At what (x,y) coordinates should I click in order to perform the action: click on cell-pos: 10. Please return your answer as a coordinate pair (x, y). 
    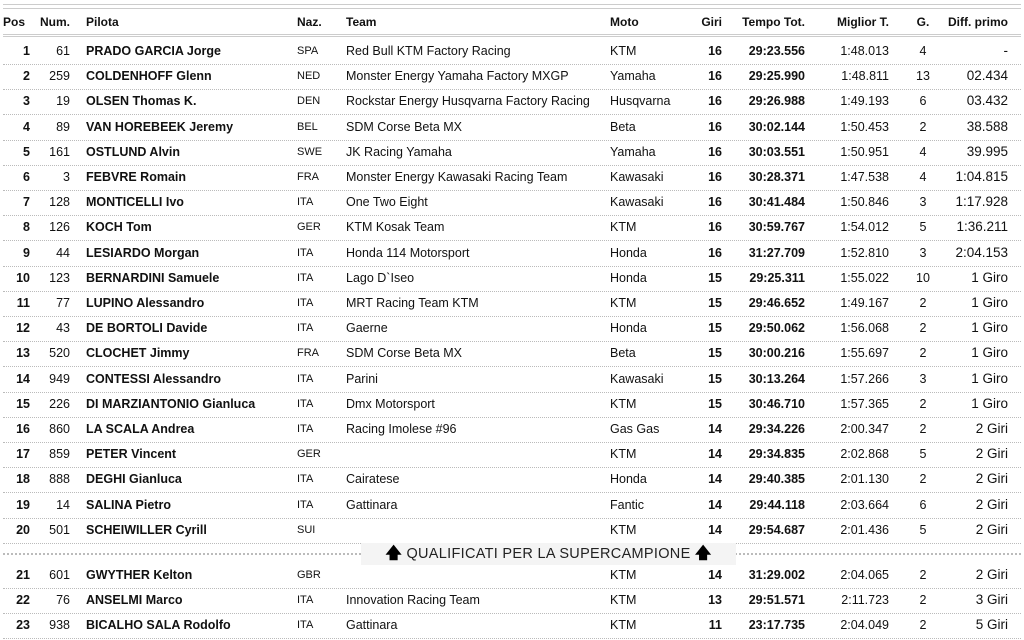
    Looking at the image, I should click on (23, 277).